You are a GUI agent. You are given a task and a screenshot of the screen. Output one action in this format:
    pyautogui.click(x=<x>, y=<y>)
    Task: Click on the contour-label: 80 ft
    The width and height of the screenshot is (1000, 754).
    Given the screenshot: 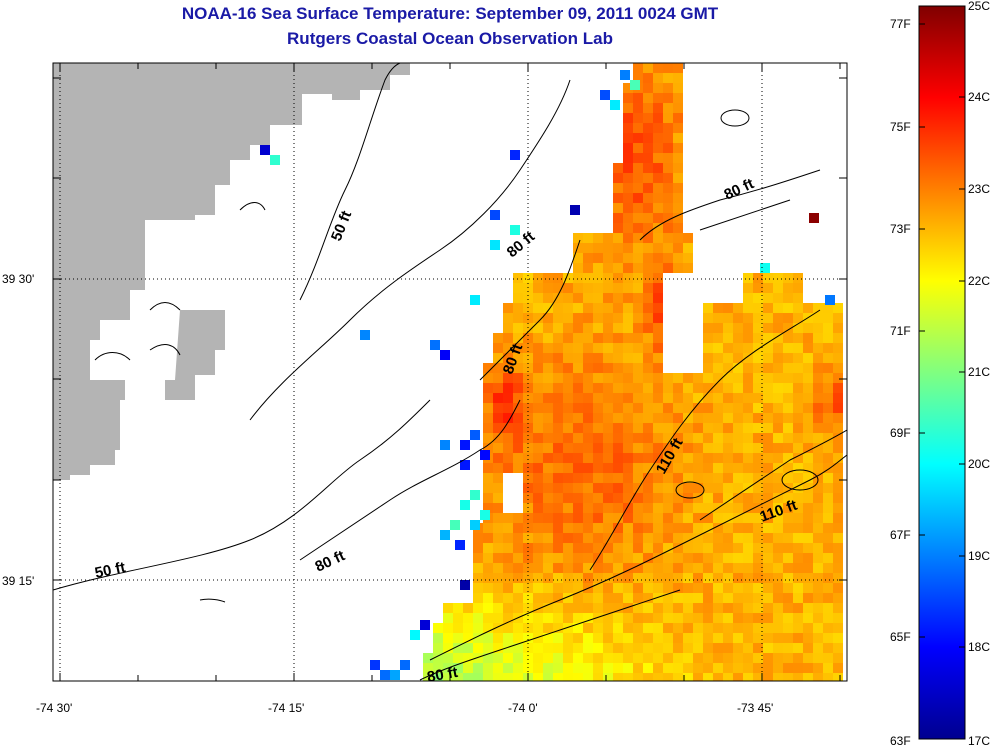 What is the action you would take?
    pyautogui.click(x=330, y=561)
    